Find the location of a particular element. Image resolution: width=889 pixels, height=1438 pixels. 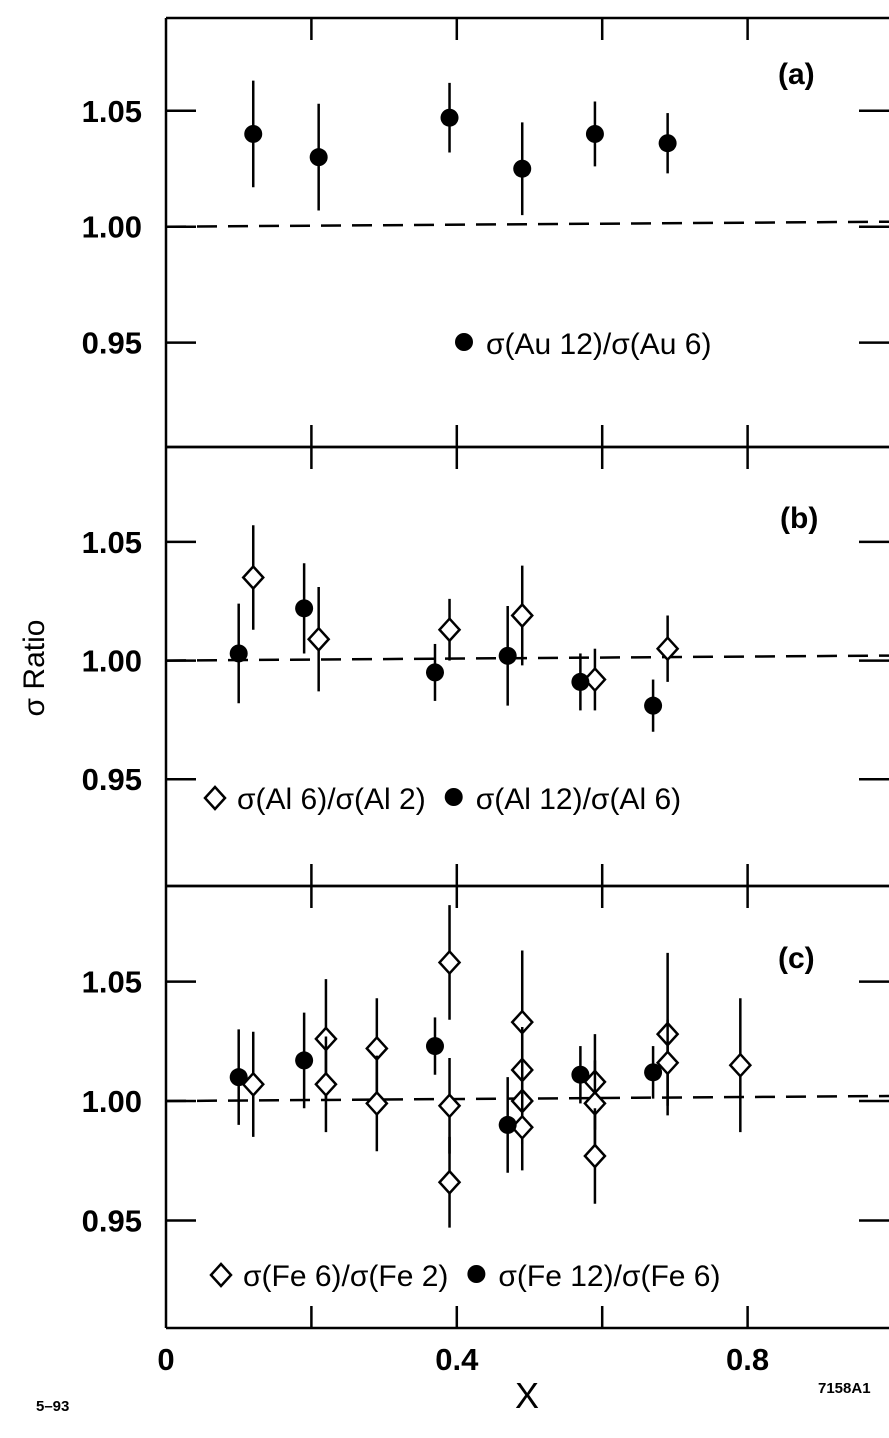

y-axis-label: σ Ratio is located at coordinates (34, 668).